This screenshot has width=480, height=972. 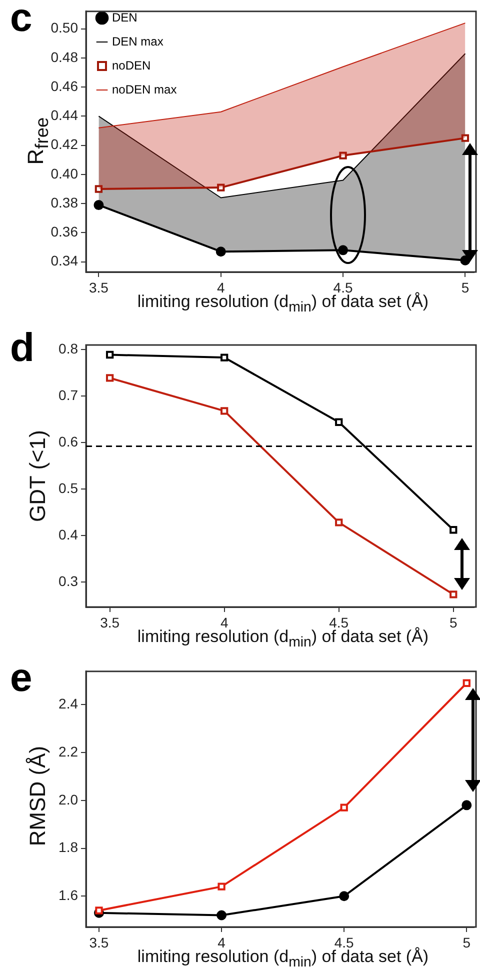 I want to click on legend-label: noDEN, so click(x=131, y=65).